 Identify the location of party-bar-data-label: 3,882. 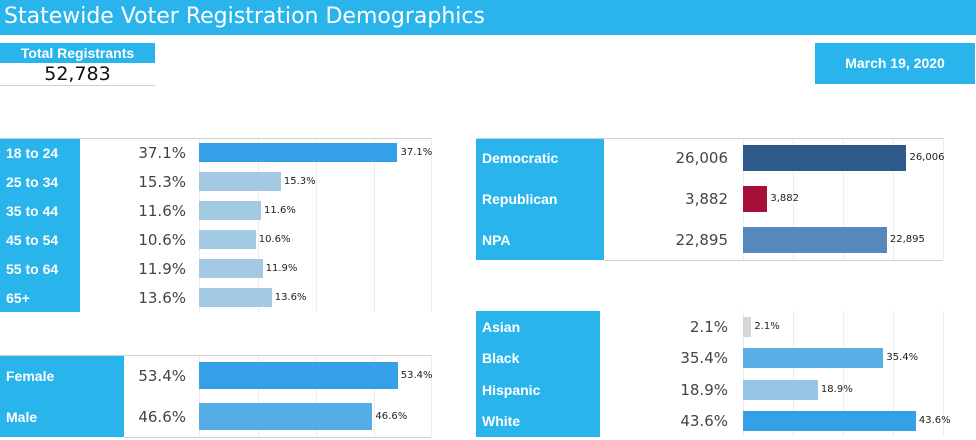
(785, 198).